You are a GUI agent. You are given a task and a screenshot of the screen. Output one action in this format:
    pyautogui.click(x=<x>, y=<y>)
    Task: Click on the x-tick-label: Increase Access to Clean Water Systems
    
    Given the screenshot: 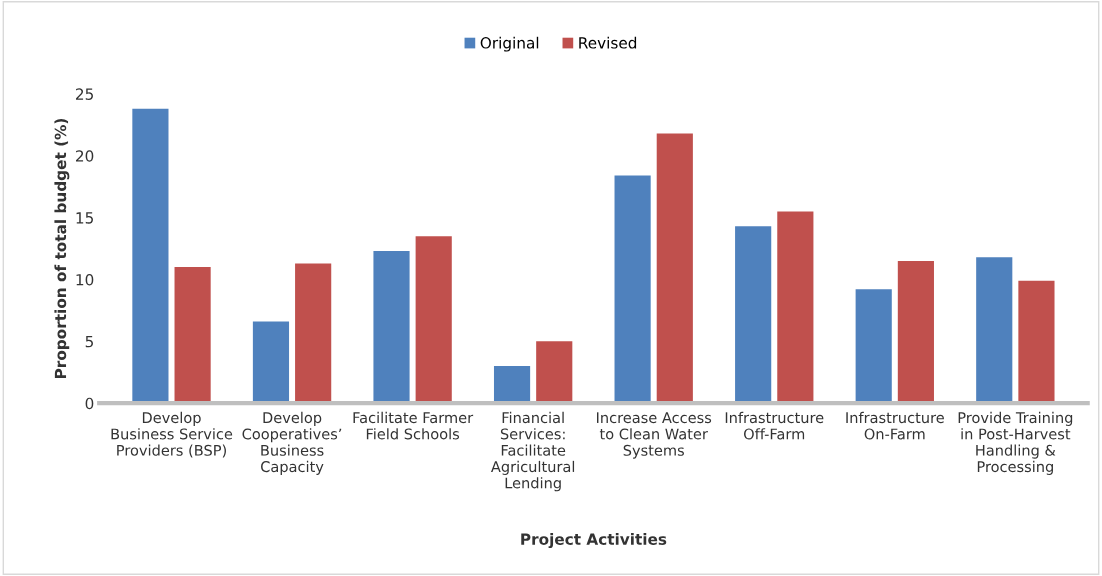 What is the action you would take?
    pyautogui.click(x=654, y=435)
    